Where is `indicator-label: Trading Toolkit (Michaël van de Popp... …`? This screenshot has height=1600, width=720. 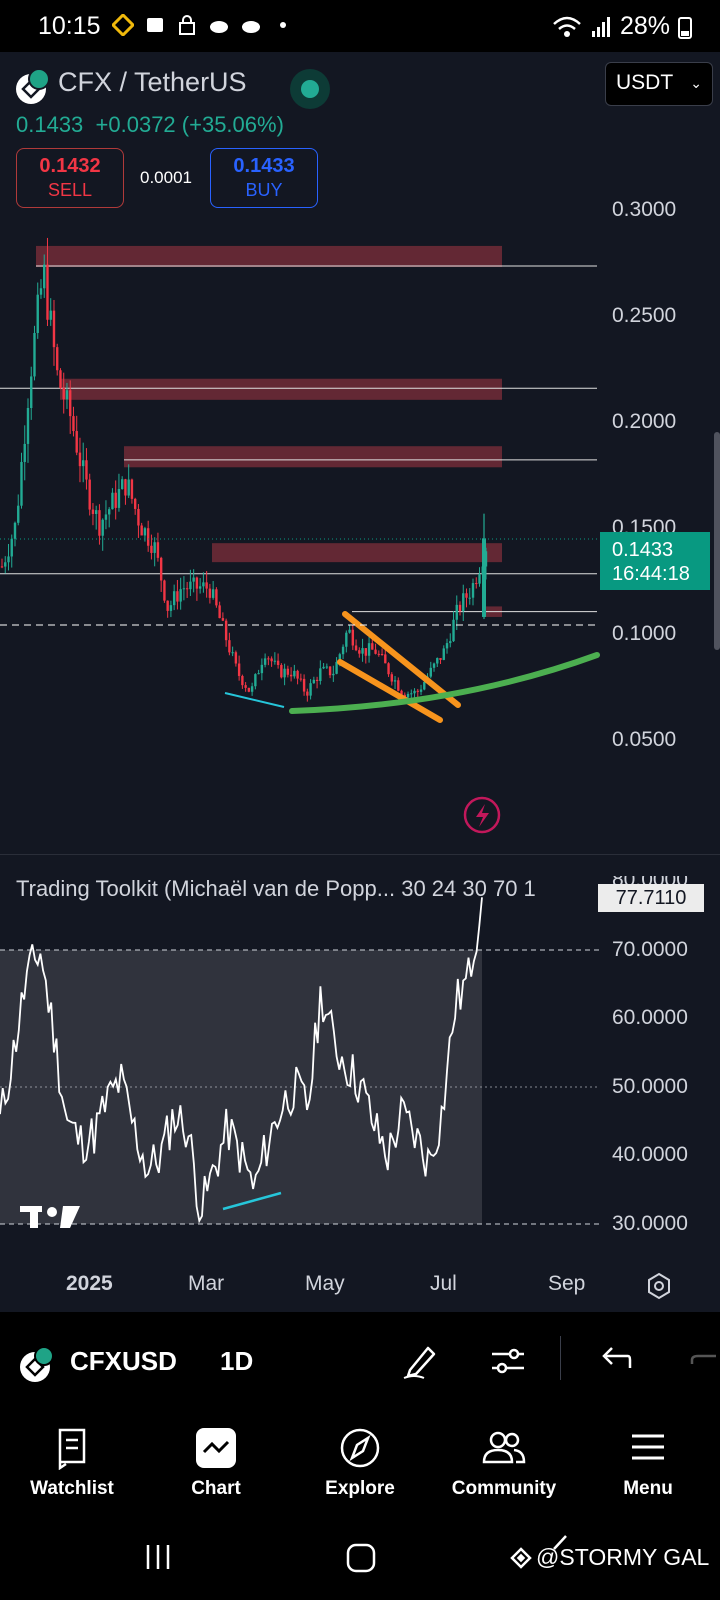
indicator-label: Trading Toolkit (Michaël van de Popp... … is located at coordinates (276, 888).